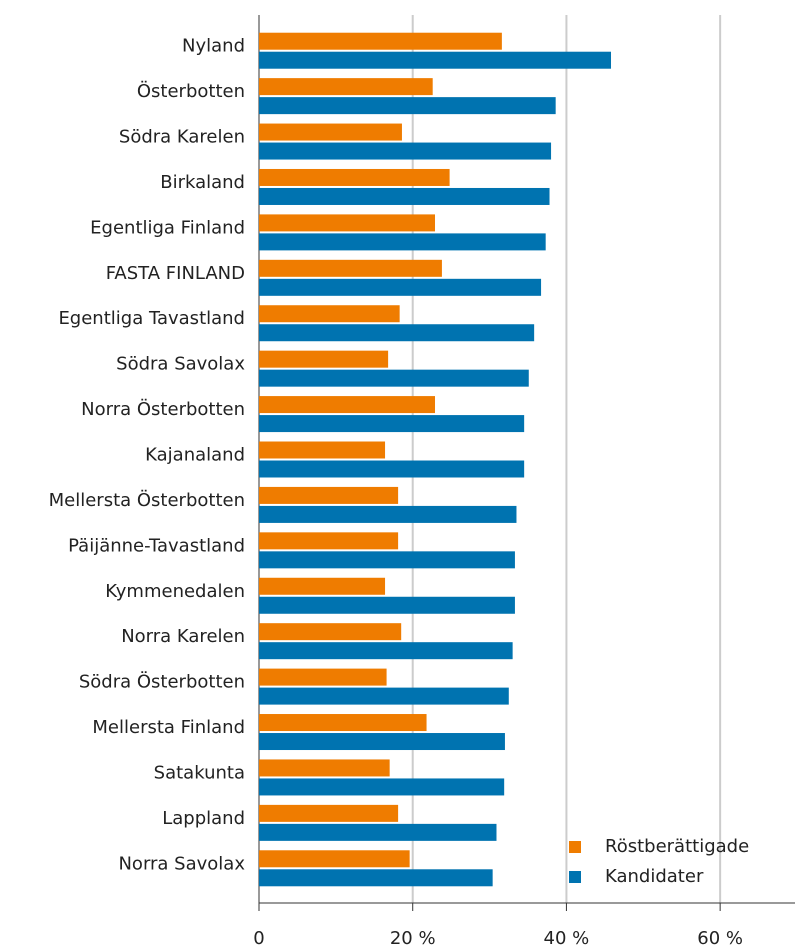  What do you see at coordinates (156, 545) in the screenshot?
I see `y-tick-label: Päijänne-Tavastland` at bounding box center [156, 545].